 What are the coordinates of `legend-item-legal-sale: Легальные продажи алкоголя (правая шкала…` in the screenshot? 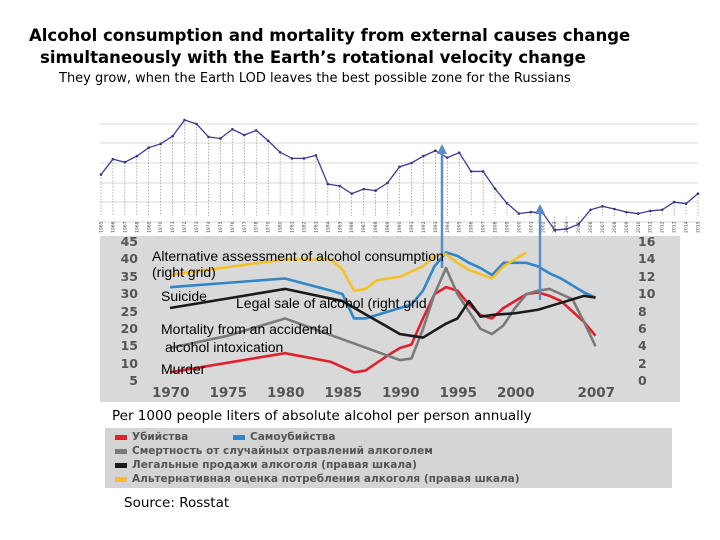 It's located at (266, 465).